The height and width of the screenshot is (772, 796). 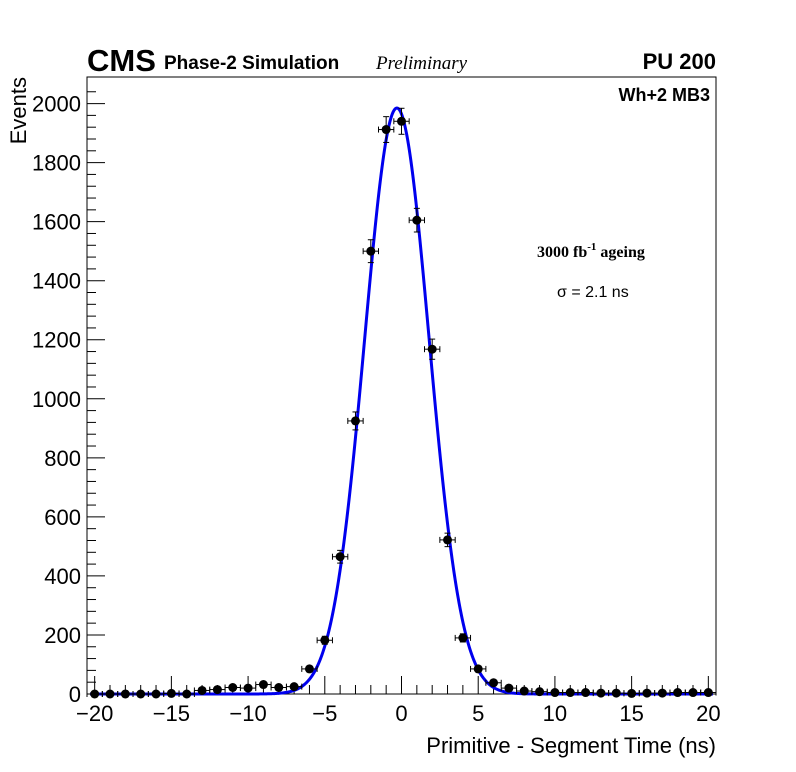 I want to click on y-tick-label: 600, so click(x=62, y=517).